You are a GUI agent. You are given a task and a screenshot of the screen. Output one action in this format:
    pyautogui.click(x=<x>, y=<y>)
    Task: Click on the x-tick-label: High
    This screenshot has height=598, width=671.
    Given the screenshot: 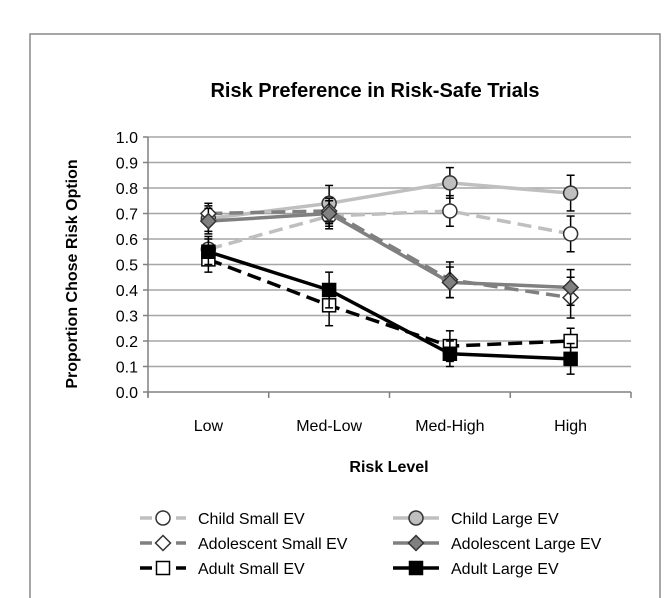 What is the action you would take?
    pyautogui.click(x=570, y=426)
    